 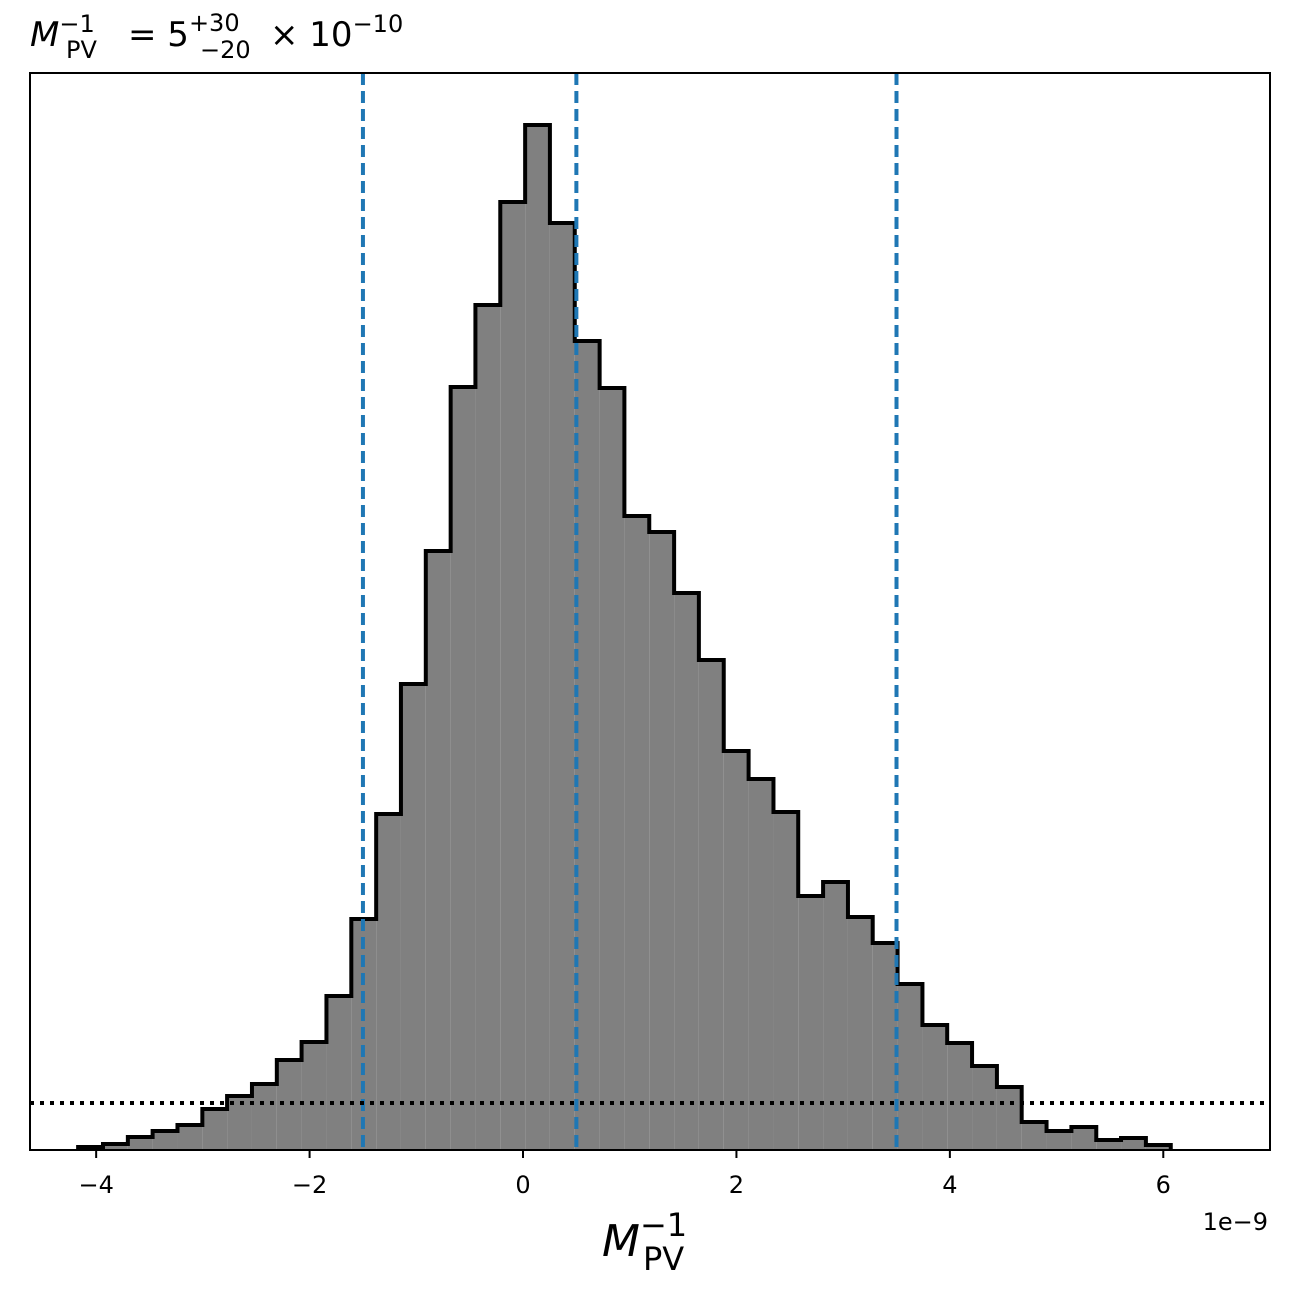 I want to click on x-tick-label: 0, so click(x=522, y=1185).